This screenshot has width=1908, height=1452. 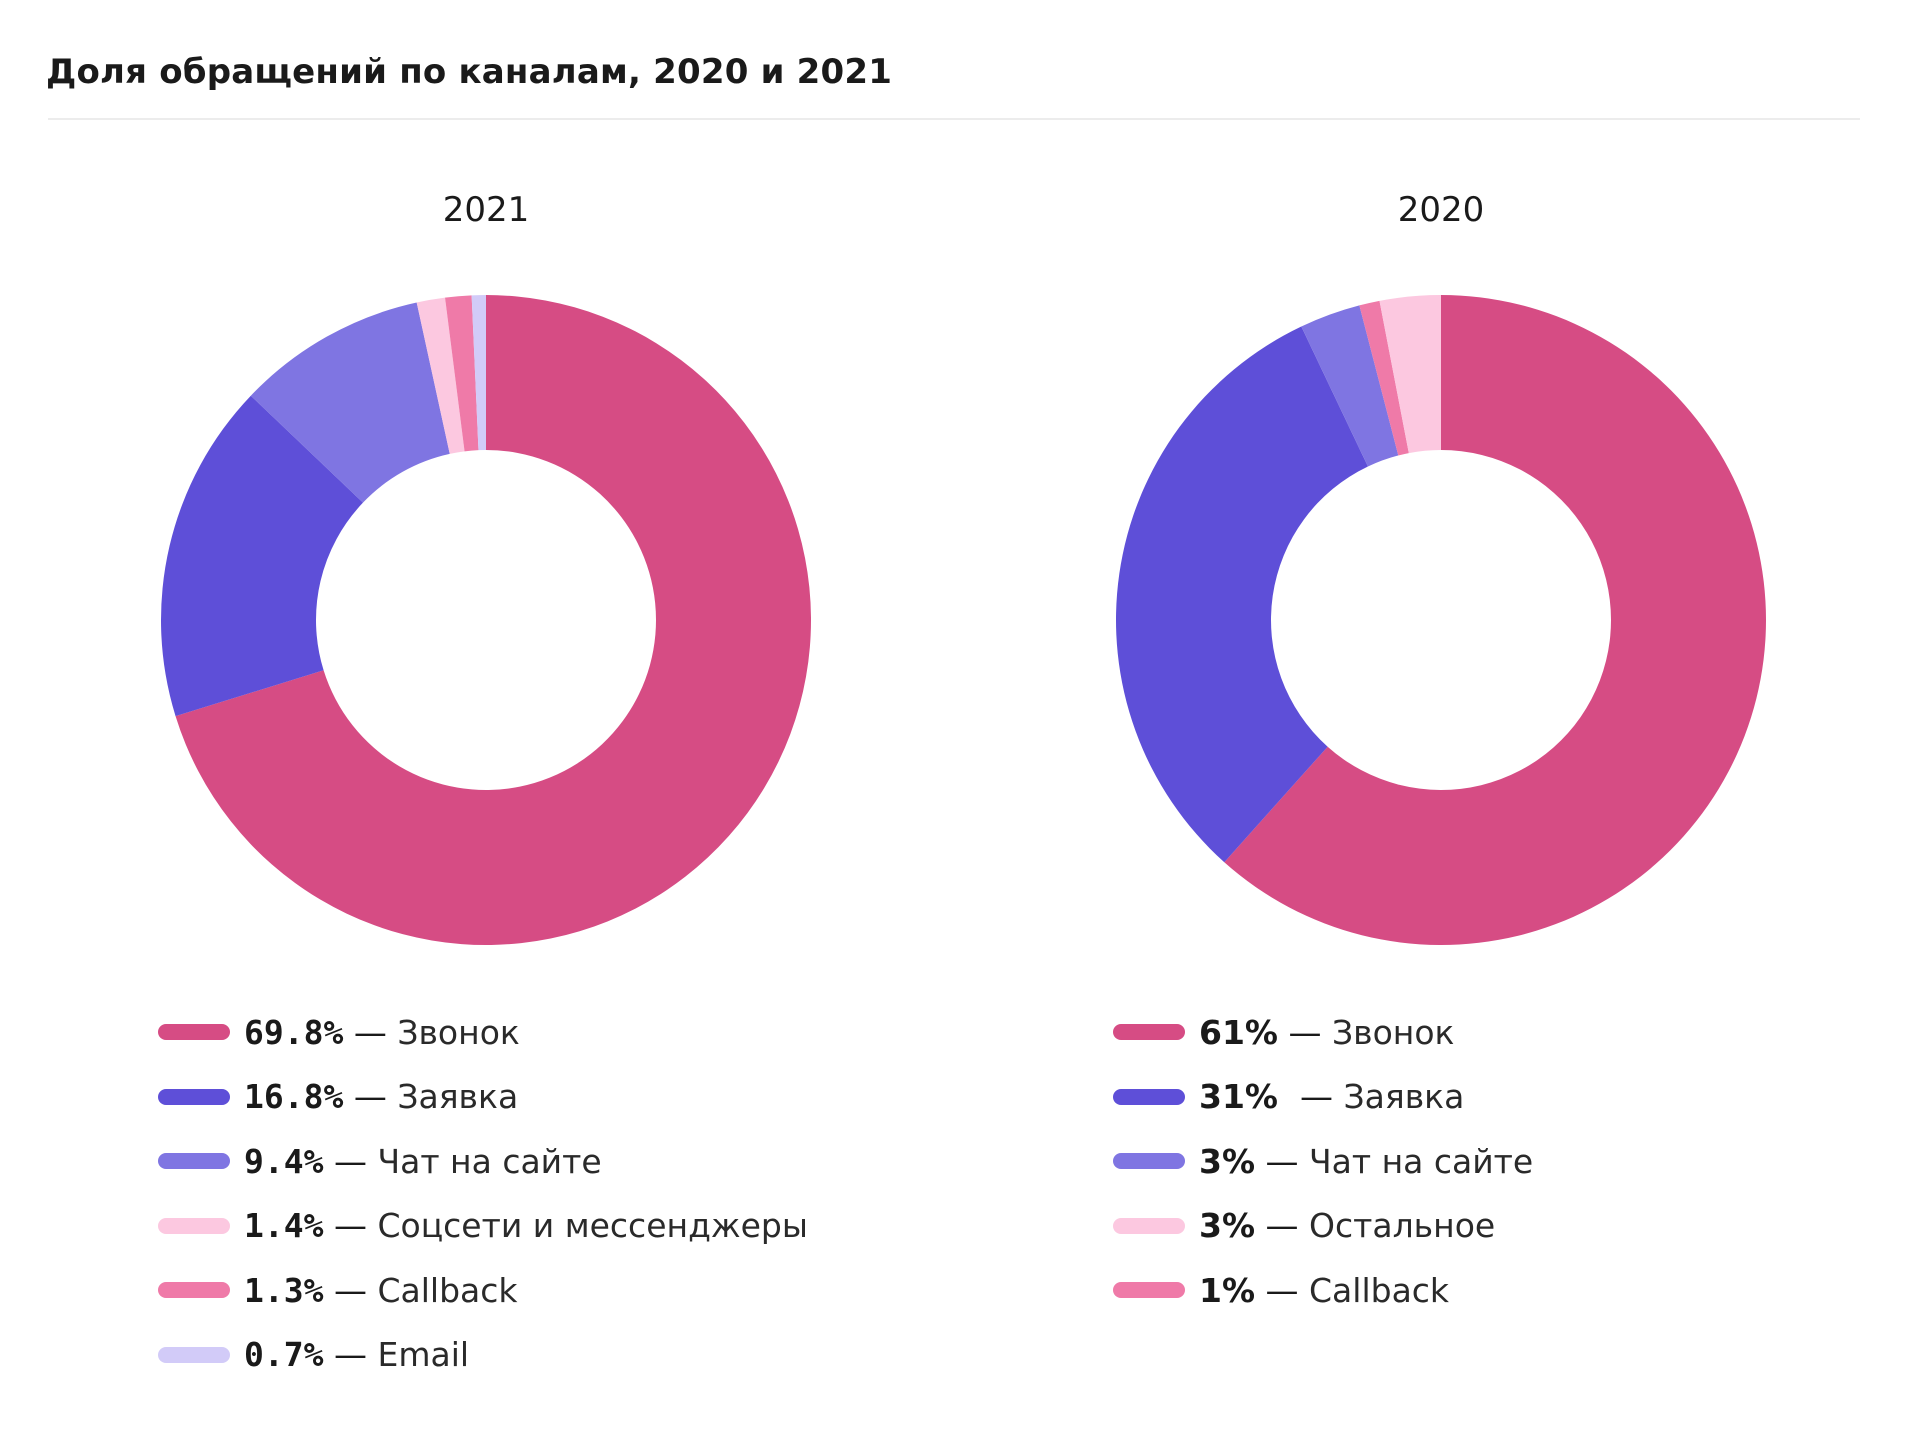 What do you see at coordinates (1384, 378) in the screenshot?
I see `slice-callback-2020` at bounding box center [1384, 378].